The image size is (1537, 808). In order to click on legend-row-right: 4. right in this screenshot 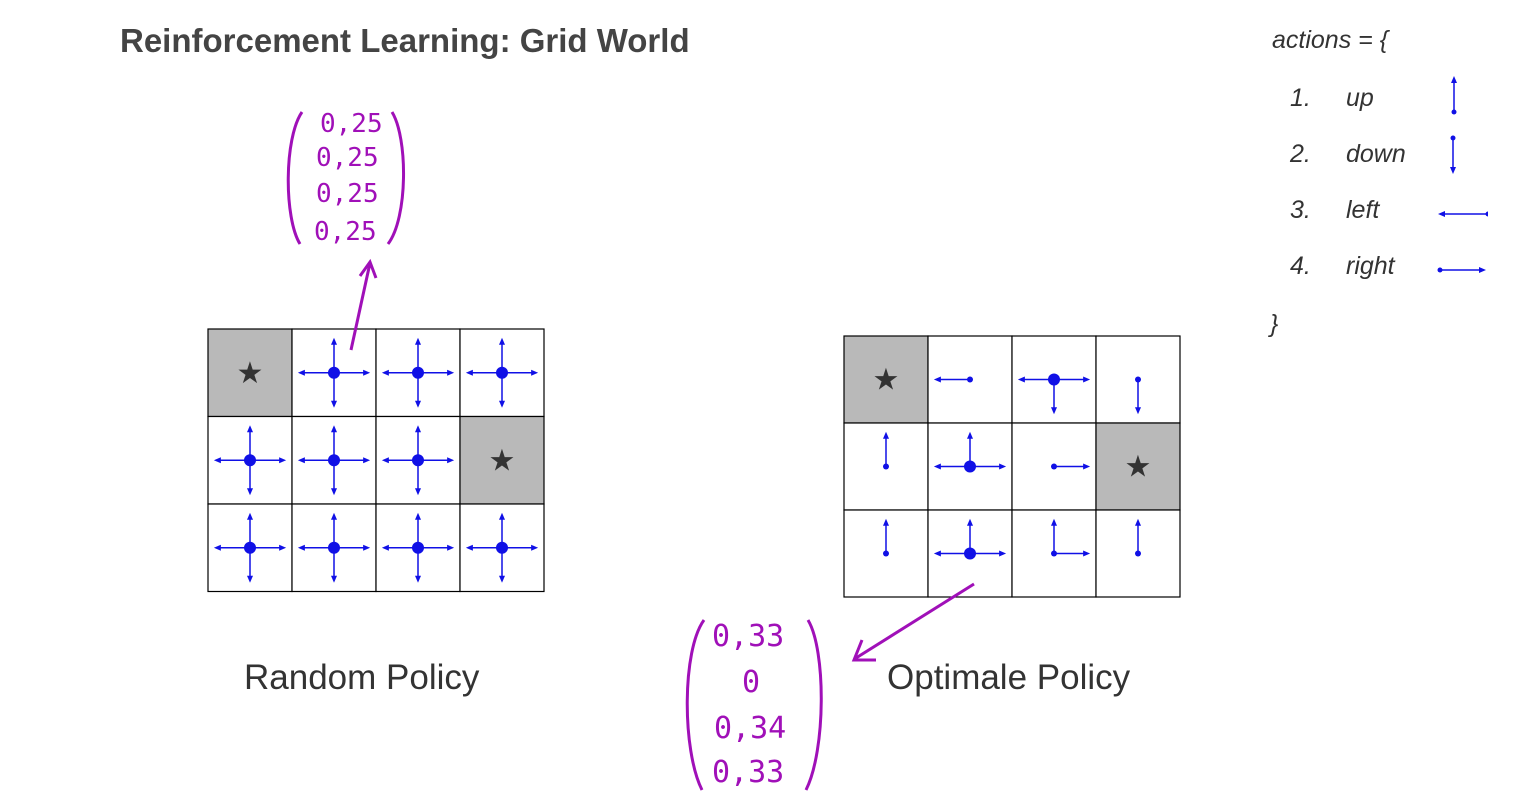, I will do `click(1393, 269)`.